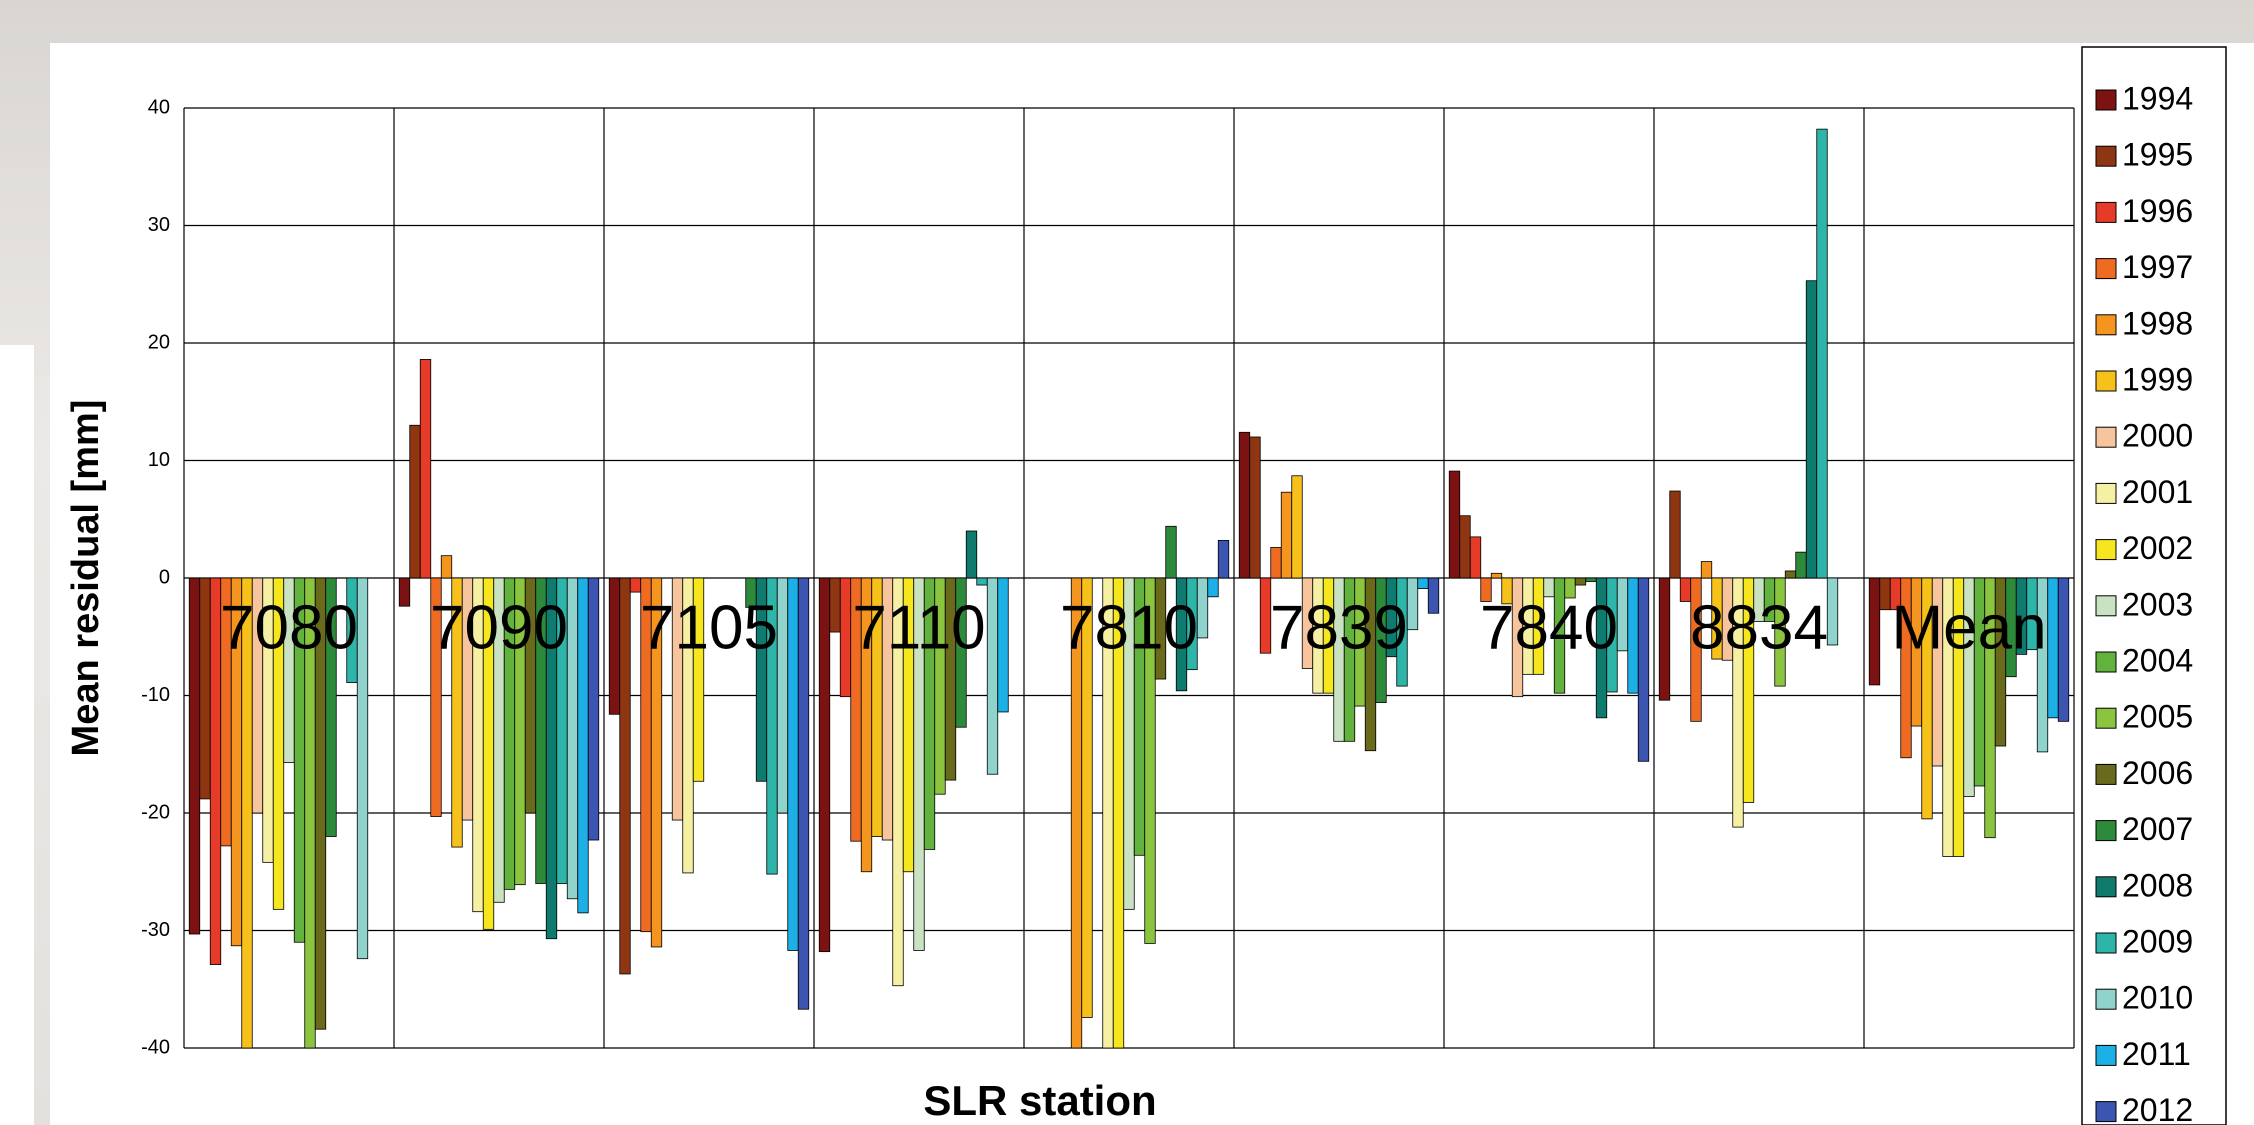 The height and width of the screenshot is (1125, 2254). Describe the element at coordinates (155, 930) in the screenshot. I see `y-tick-label: -30` at that location.